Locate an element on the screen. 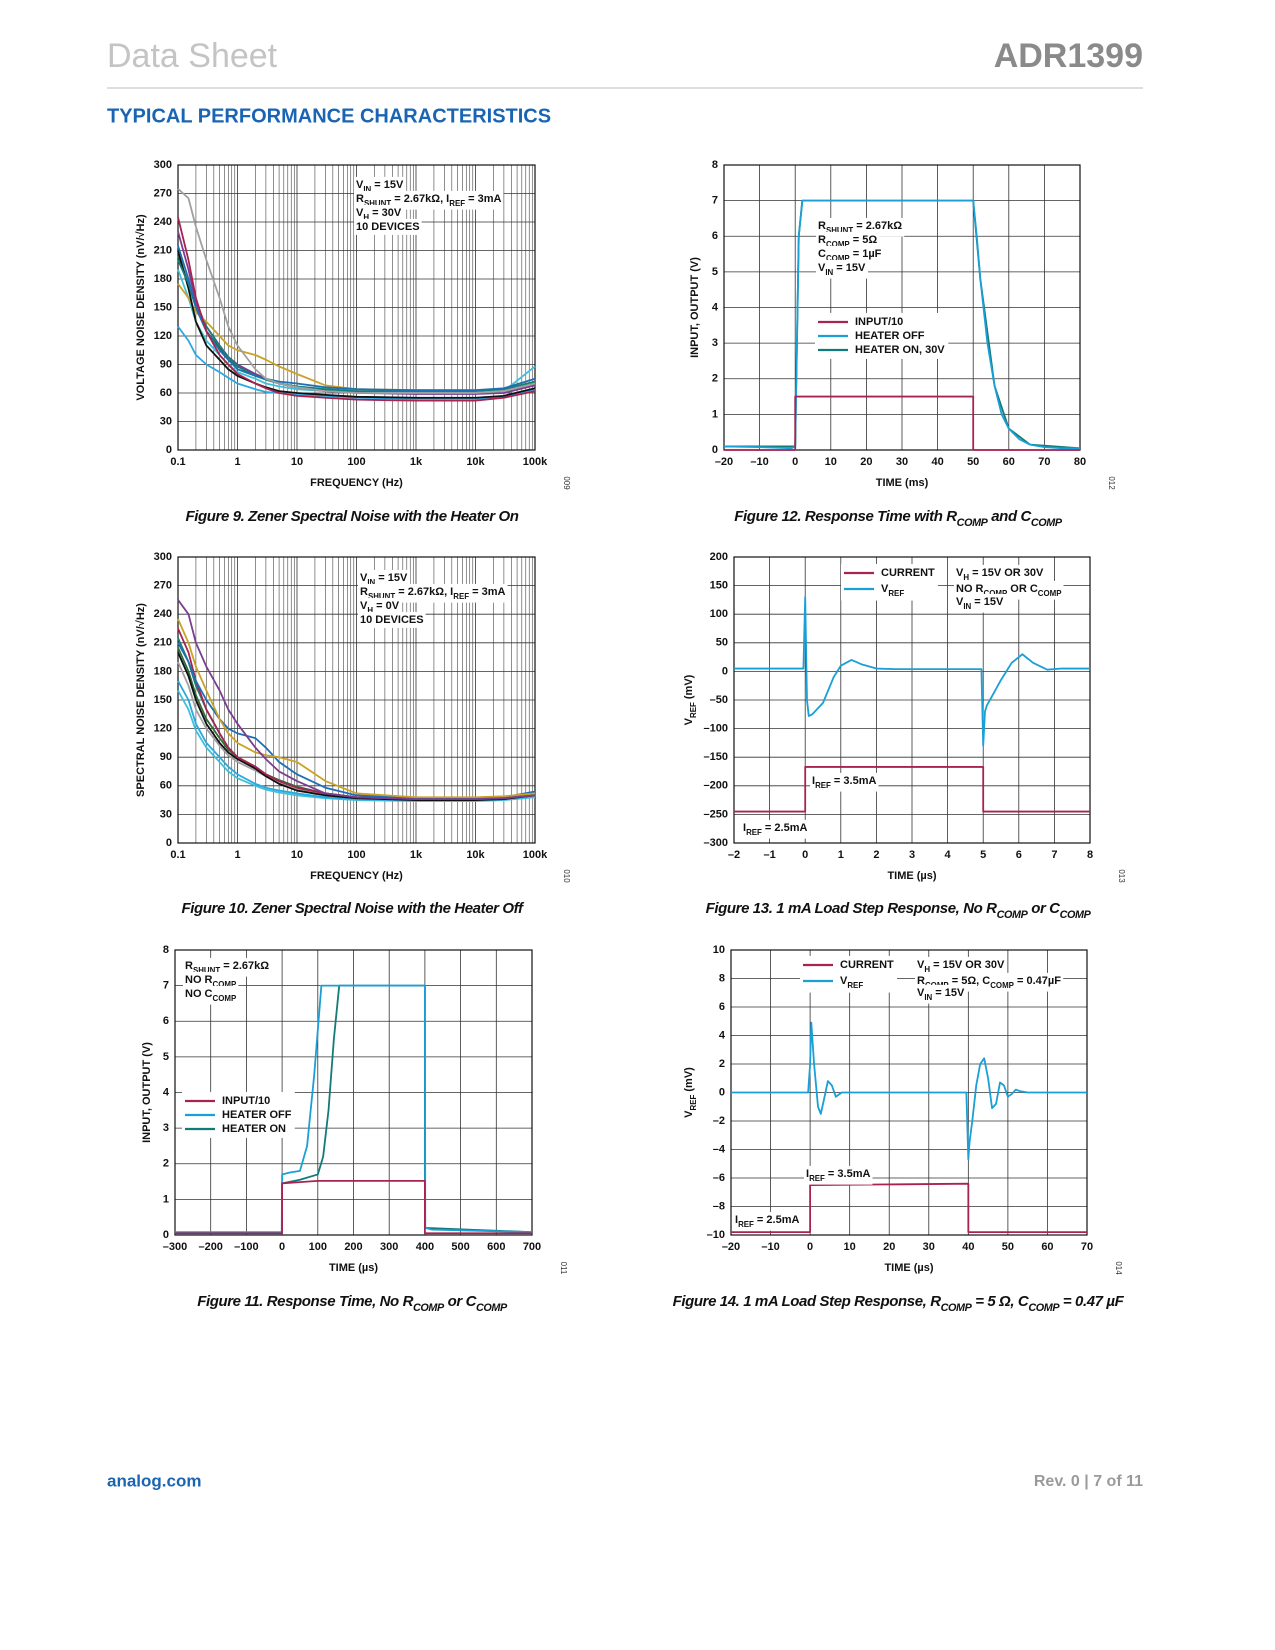  legend-label: HEATER ON is located at coordinates (254, 1129).